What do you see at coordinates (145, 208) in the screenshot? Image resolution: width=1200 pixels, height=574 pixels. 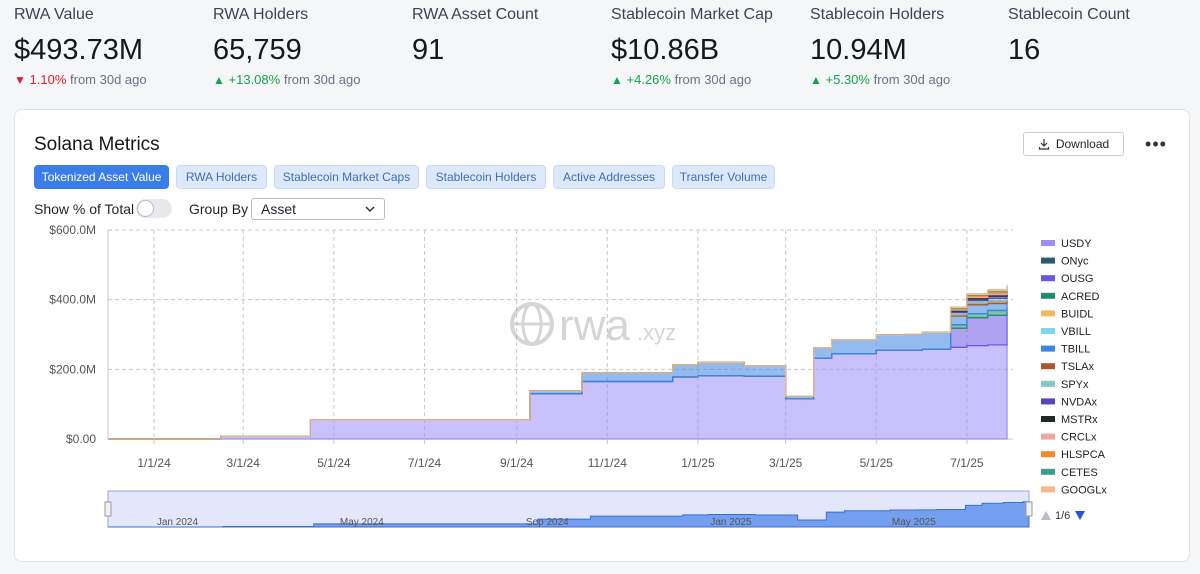 I see `toggle-knob` at bounding box center [145, 208].